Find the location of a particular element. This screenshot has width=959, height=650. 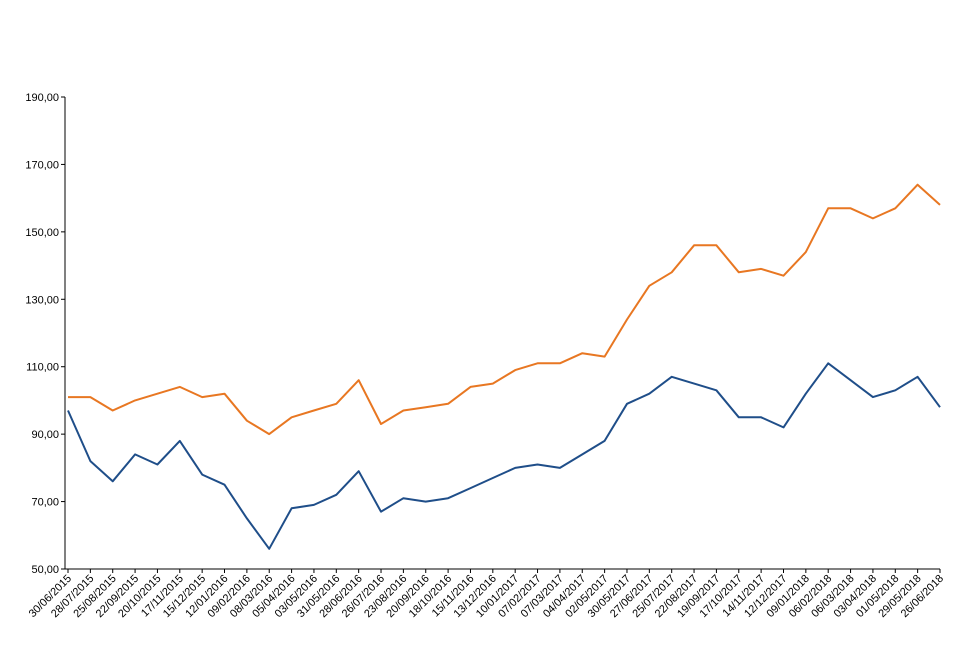

y-tick-label: 90,00 is located at coordinates (45, 435).